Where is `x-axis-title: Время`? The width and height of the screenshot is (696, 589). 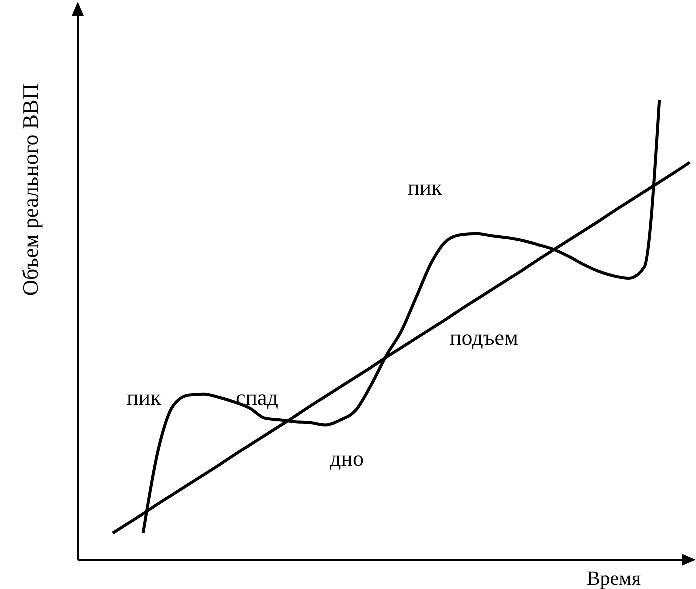
x-axis-title: Время is located at coordinates (614, 578).